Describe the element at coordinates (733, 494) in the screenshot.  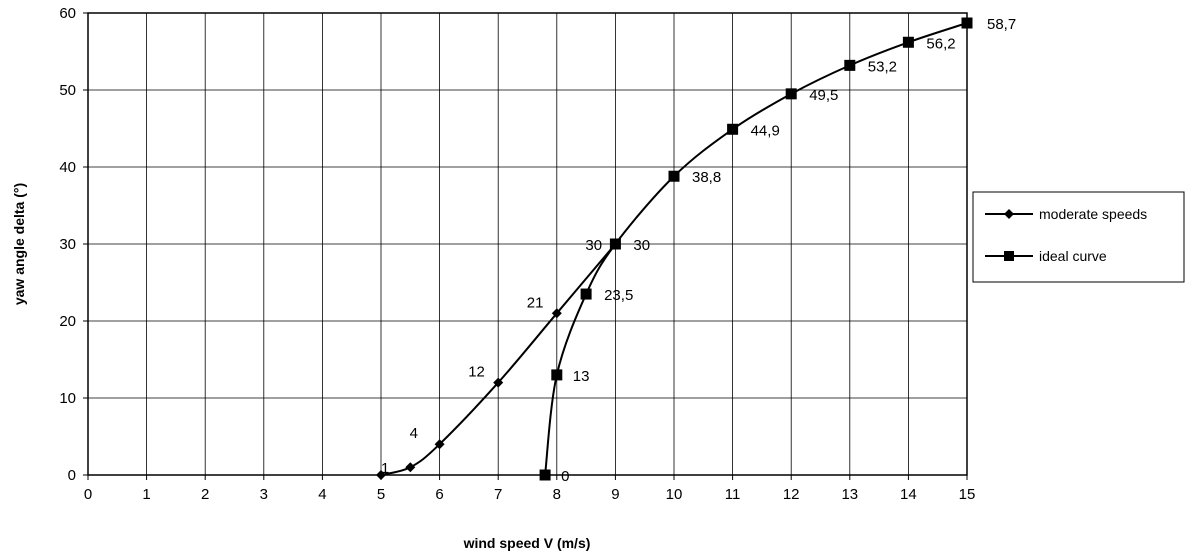
I see `x-tick-label: 11` at that location.